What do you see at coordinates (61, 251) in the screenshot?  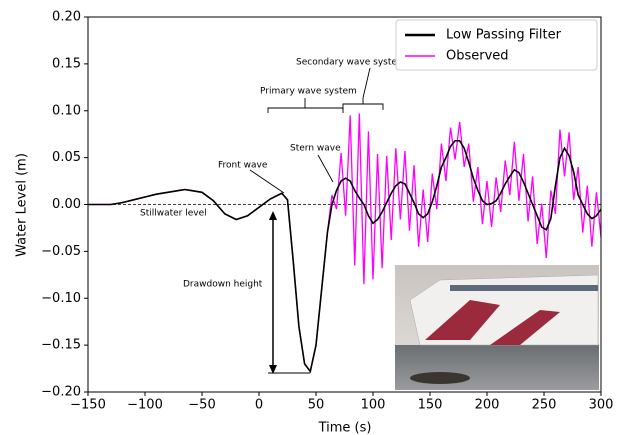 I see `y-tick-label: −0.05` at bounding box center [61, 251].